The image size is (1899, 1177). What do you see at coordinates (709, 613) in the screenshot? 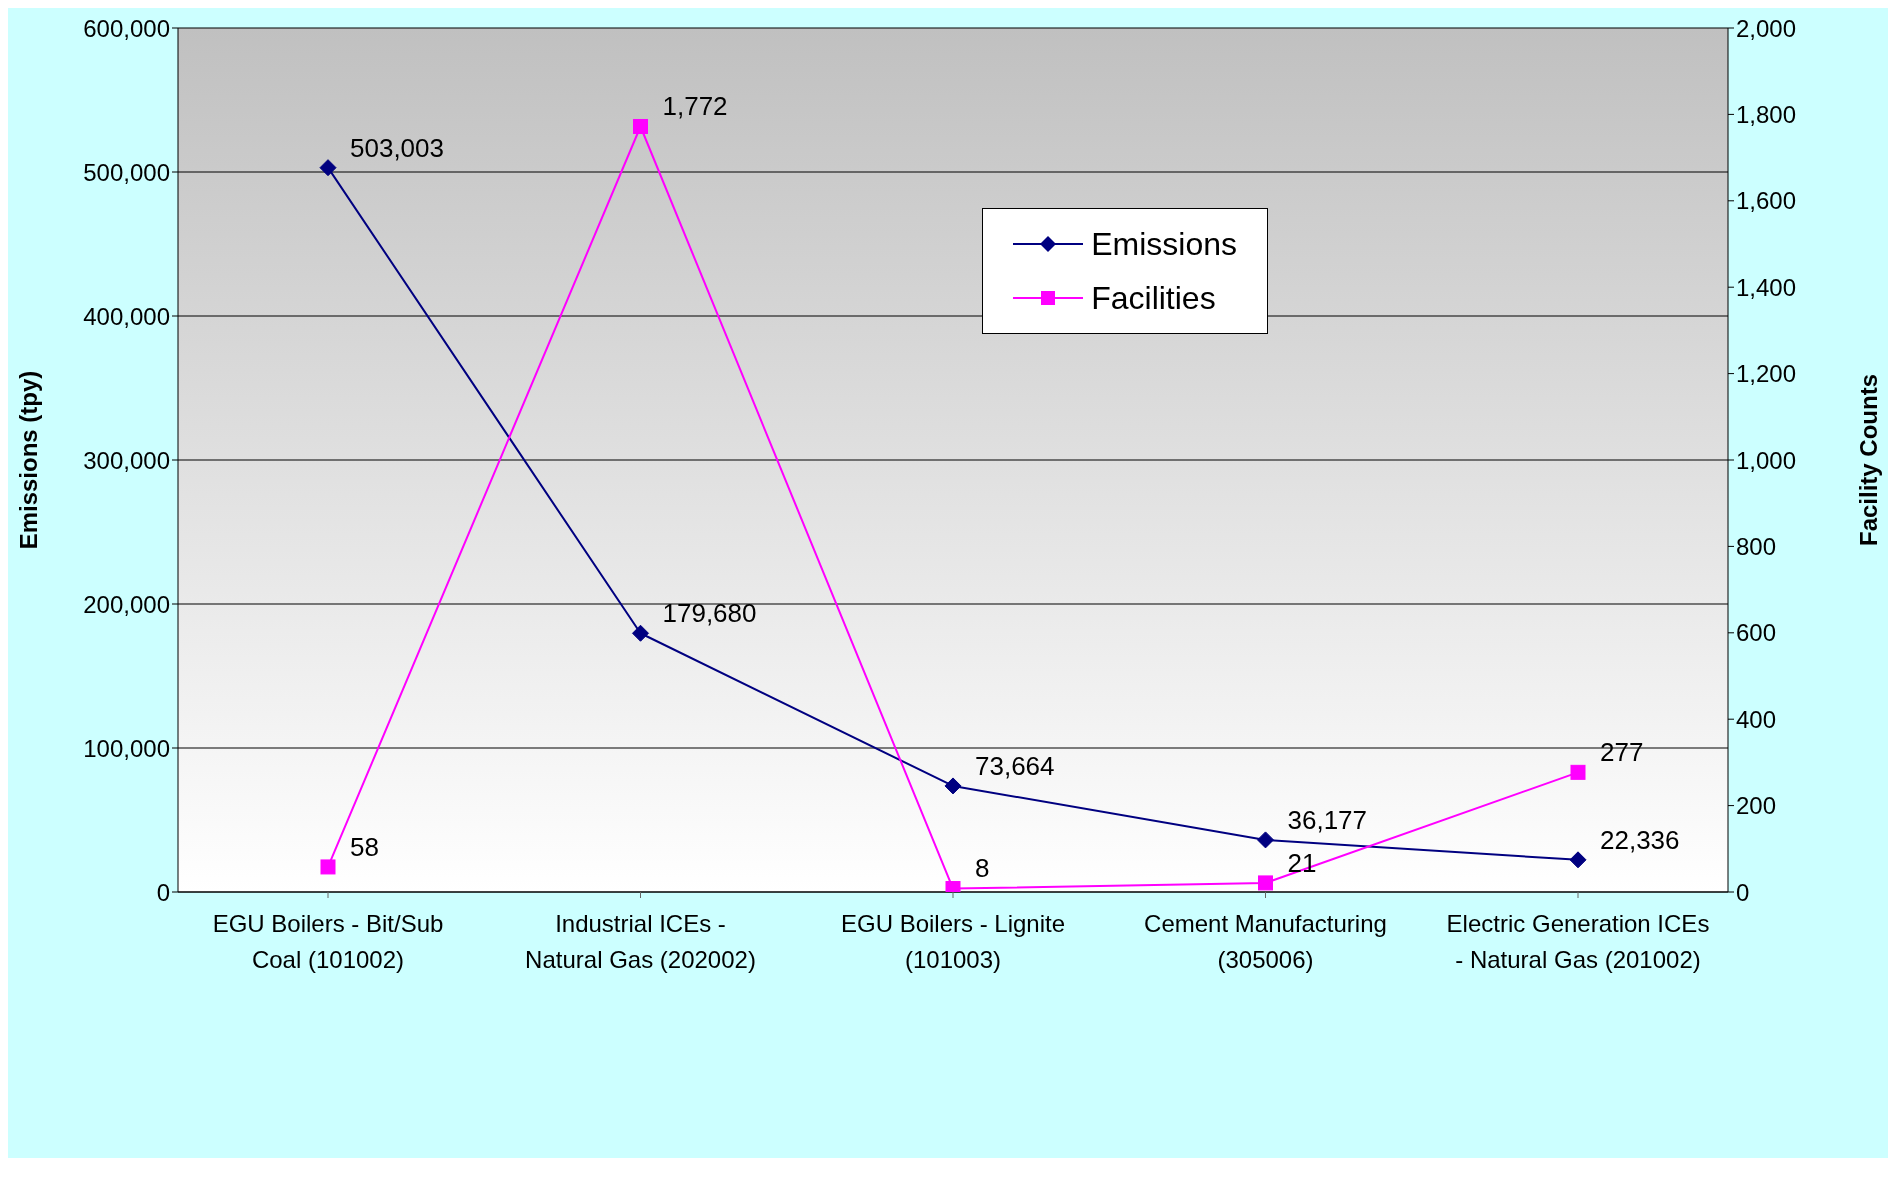
I see `data-label: 179,680` at bounding box center [709, 613].